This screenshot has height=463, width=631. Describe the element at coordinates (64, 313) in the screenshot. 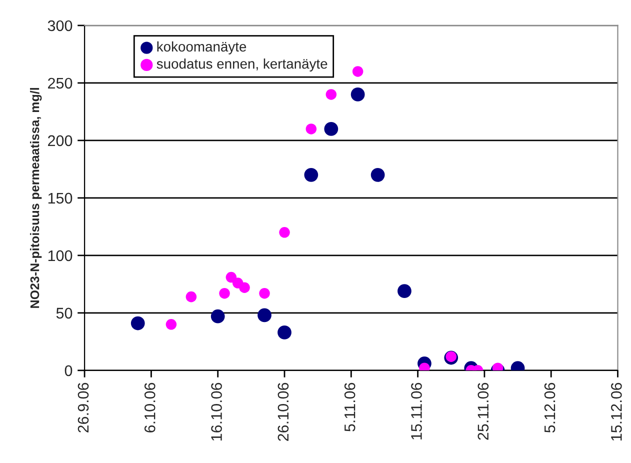

I see `y-tick-label: 50` at that location.